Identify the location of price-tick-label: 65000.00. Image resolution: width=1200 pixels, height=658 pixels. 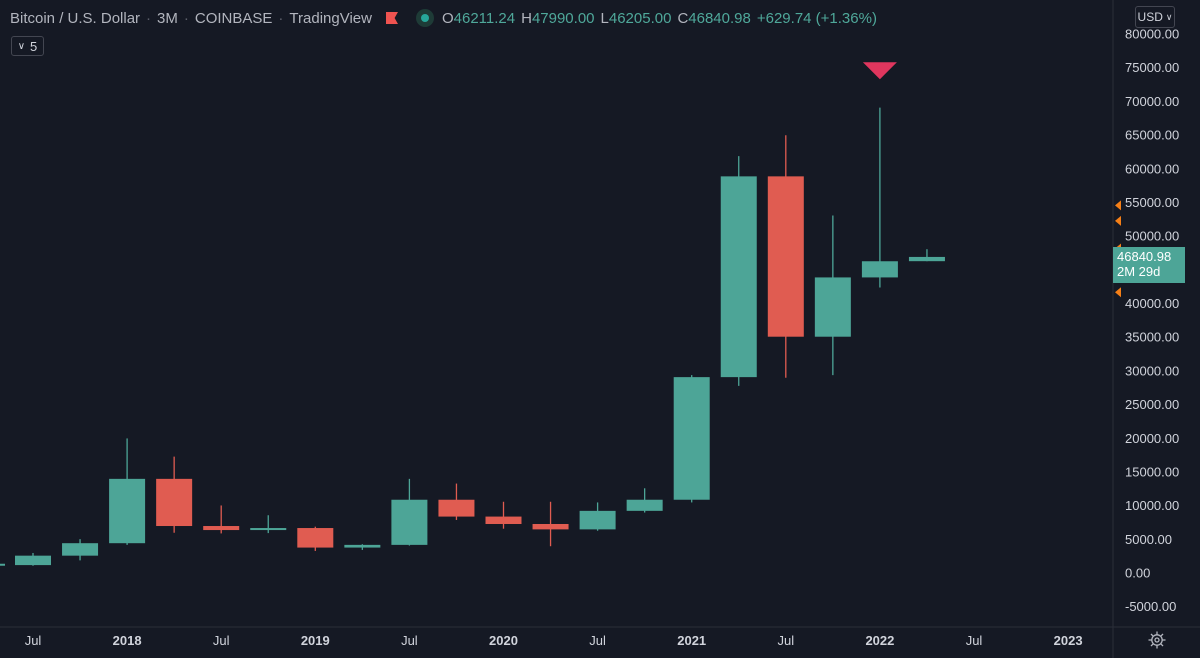
(1152, 135).